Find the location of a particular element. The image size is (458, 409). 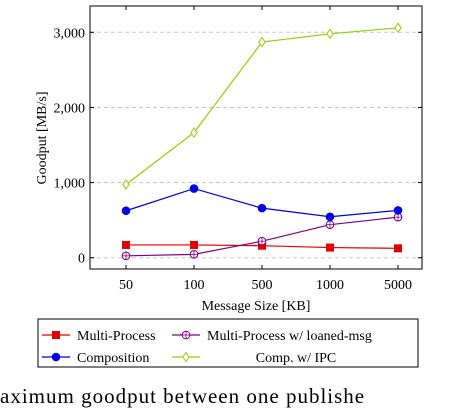

legend-box is located at coordinates (228, 343).